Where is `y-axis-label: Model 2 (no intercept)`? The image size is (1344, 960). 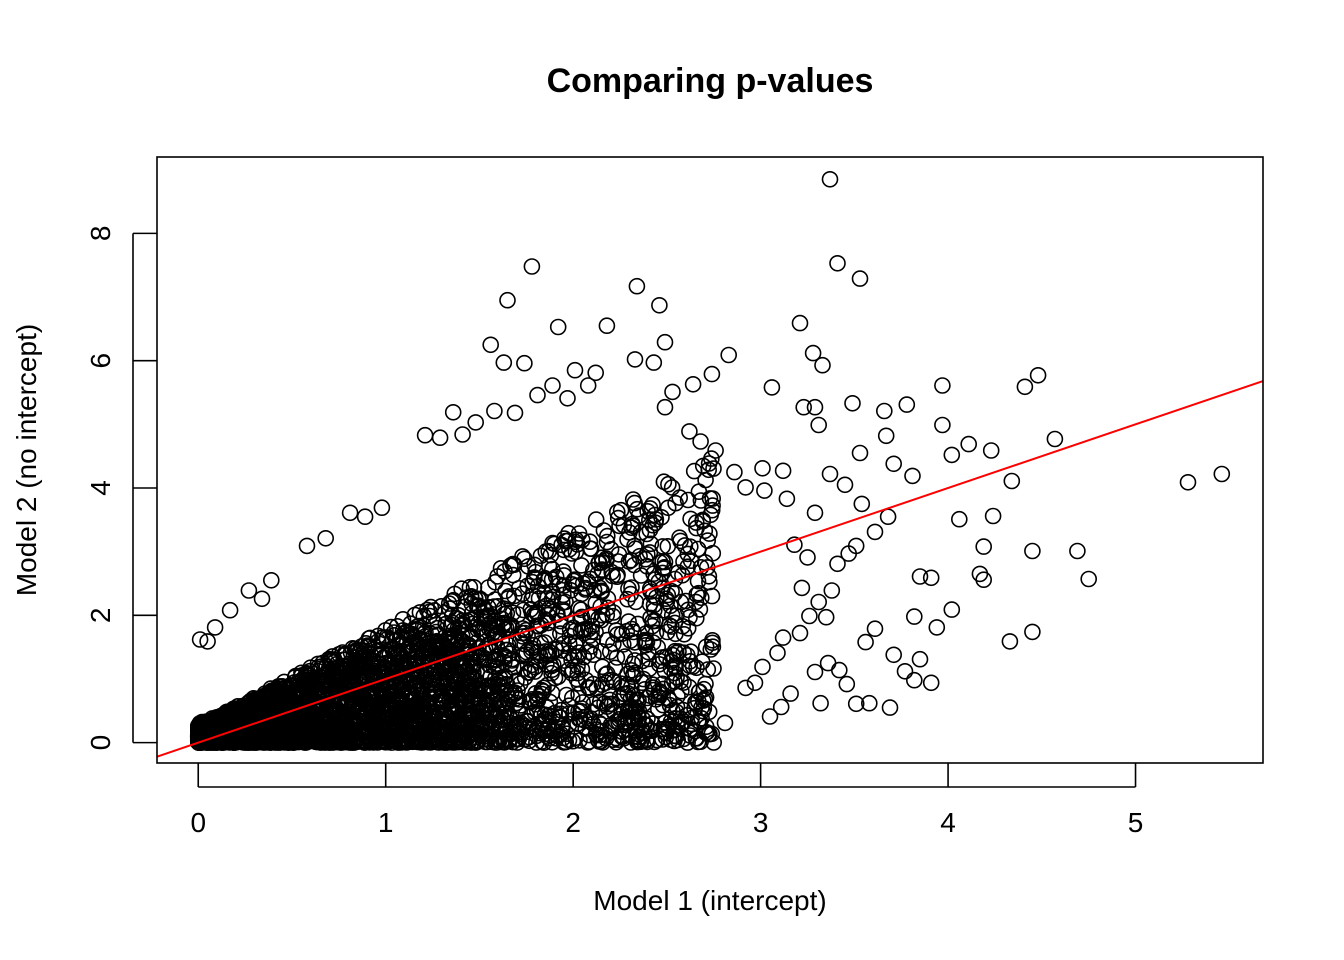 y-axis-label: Model 2 (no intercept) is located at coordinates (26, 460).